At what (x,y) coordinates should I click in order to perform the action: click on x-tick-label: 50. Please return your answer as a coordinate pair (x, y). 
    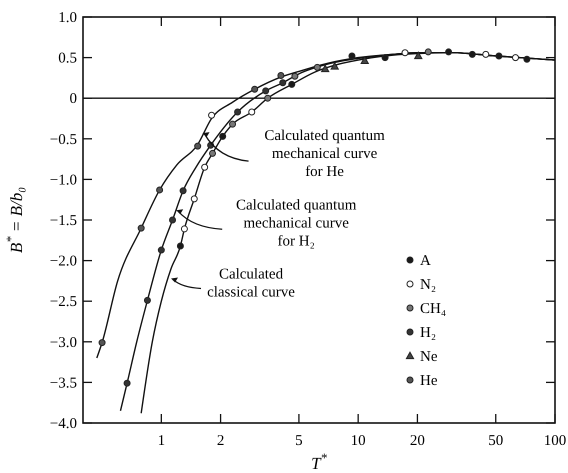
    Looking at the image, I should click on (496, 441).